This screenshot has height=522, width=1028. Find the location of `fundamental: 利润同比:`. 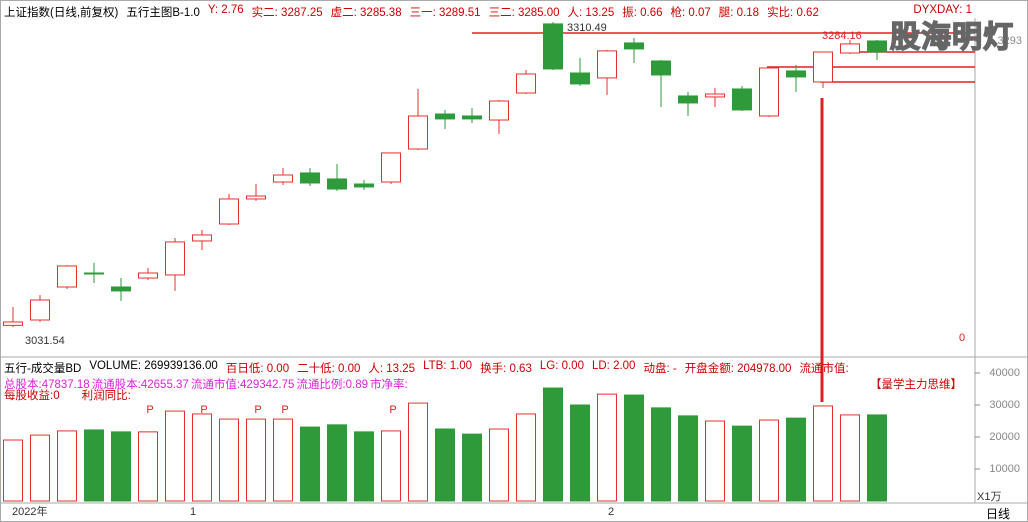

fundamental: 利润同比: is located at coordinates (106, 396).